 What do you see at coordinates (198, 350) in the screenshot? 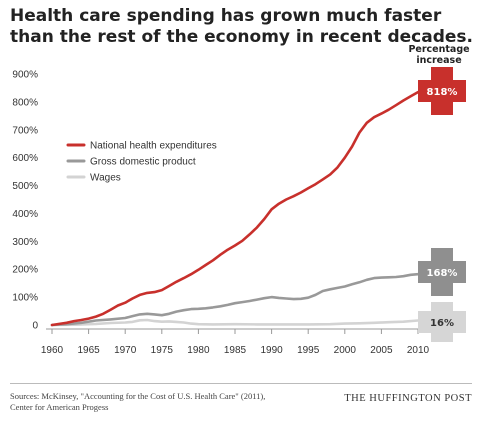
I see `x-tick-label: 1980` at bounding box center [198, 350].